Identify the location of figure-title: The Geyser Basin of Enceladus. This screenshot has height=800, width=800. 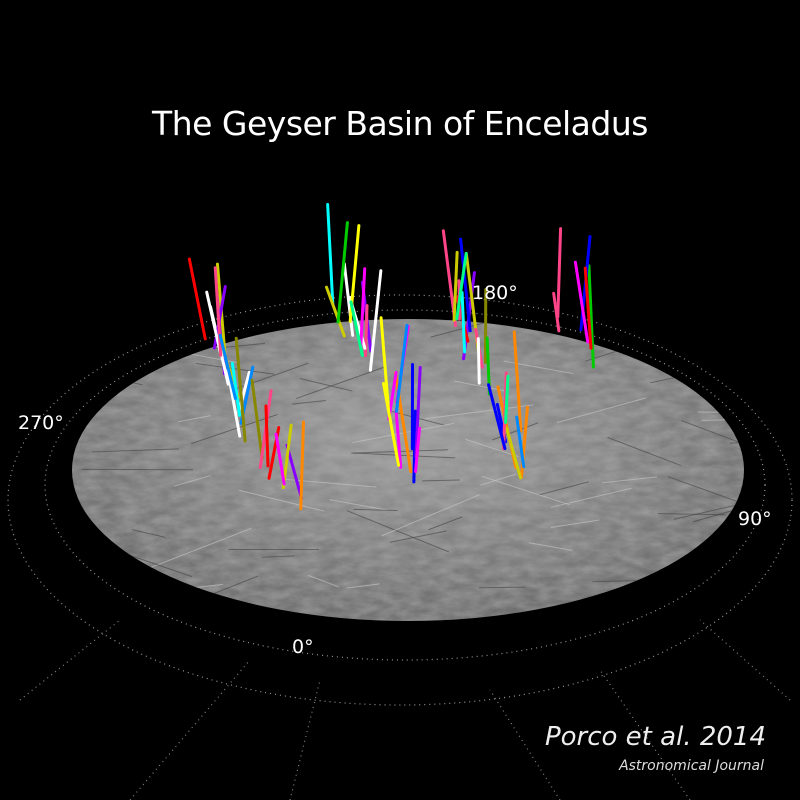
(400, 123).